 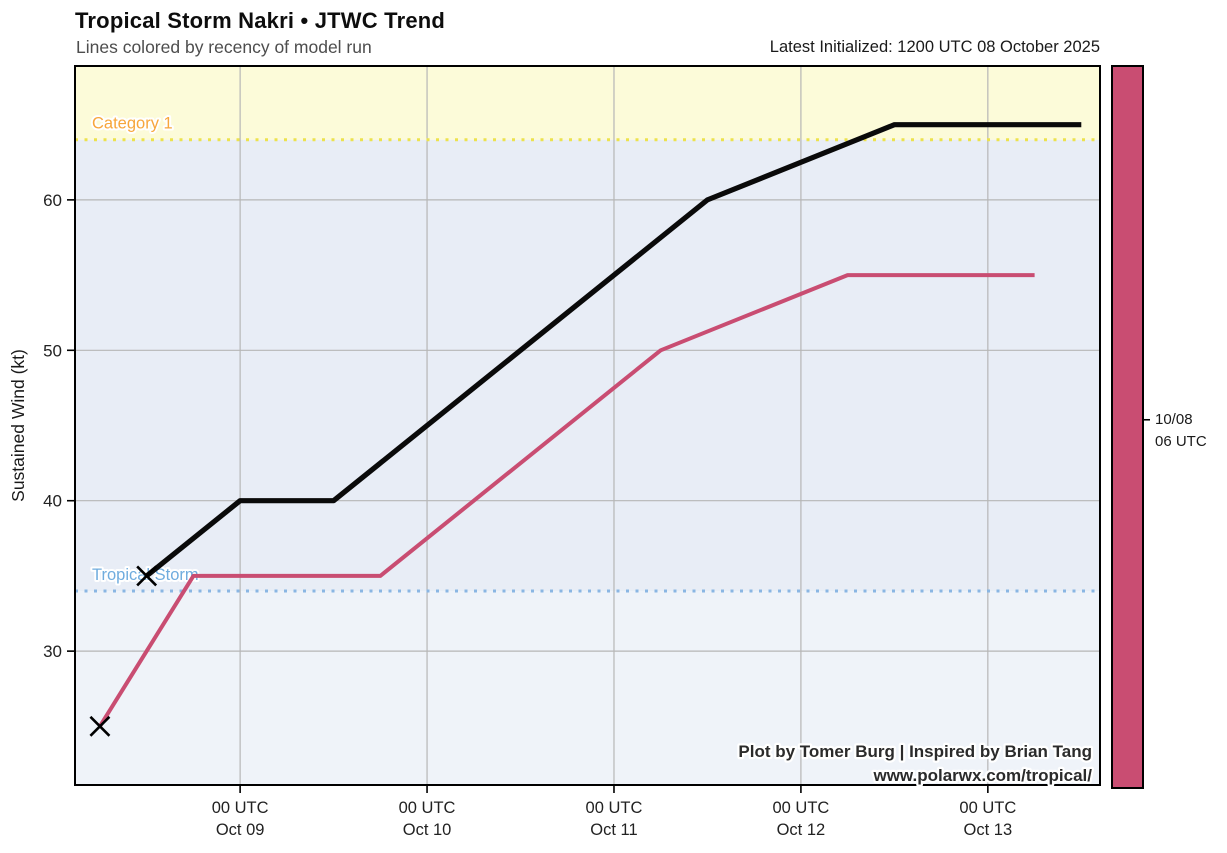 I want to click on y-tick-label: 50, so click(x=52, y=350).